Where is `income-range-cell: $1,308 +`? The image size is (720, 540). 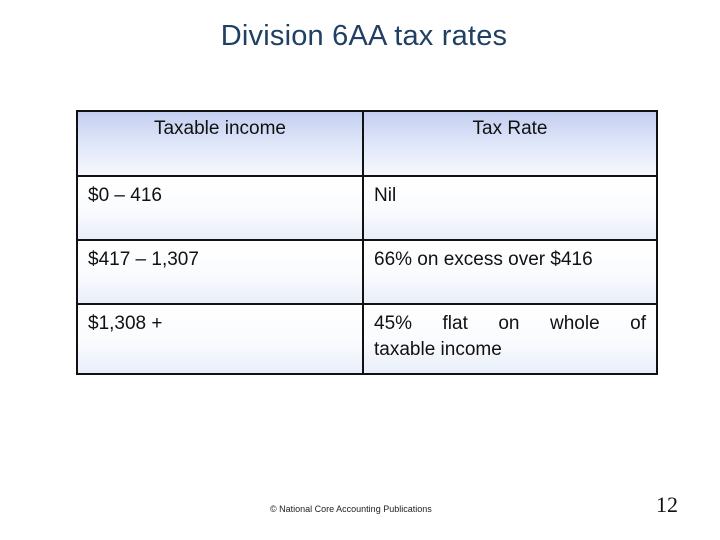 income-range-cell: $1,308 + is located at coordinates (220, 339).